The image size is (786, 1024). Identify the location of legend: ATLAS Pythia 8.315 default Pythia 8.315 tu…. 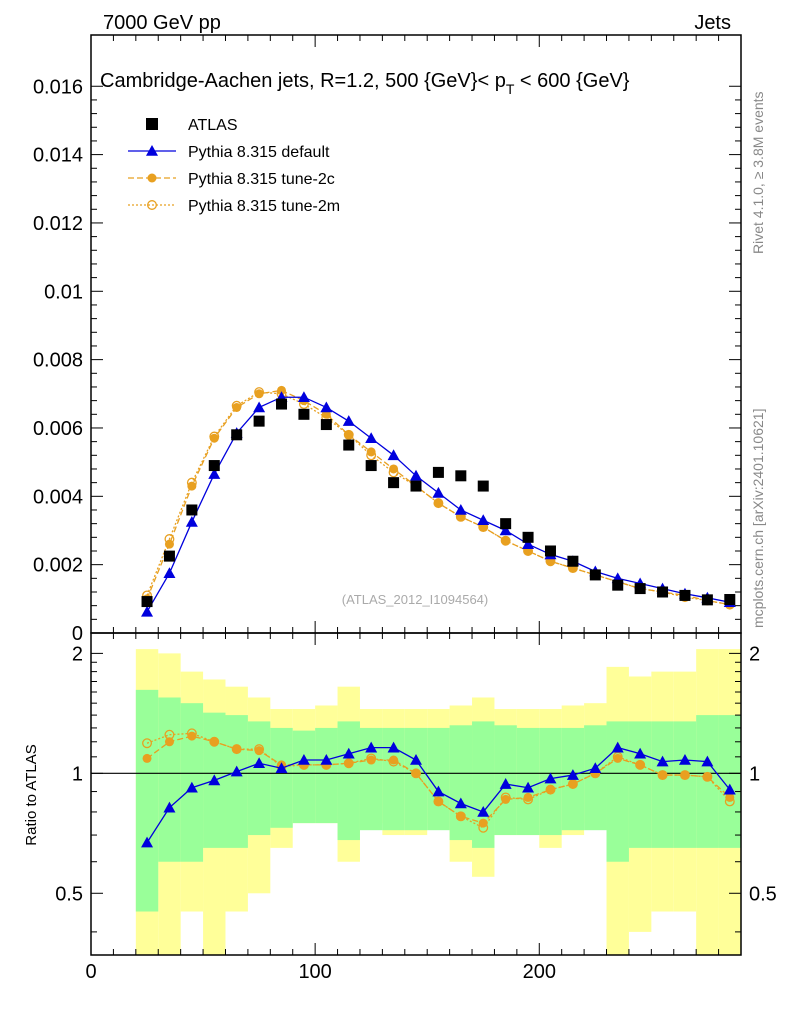
(234, 166).